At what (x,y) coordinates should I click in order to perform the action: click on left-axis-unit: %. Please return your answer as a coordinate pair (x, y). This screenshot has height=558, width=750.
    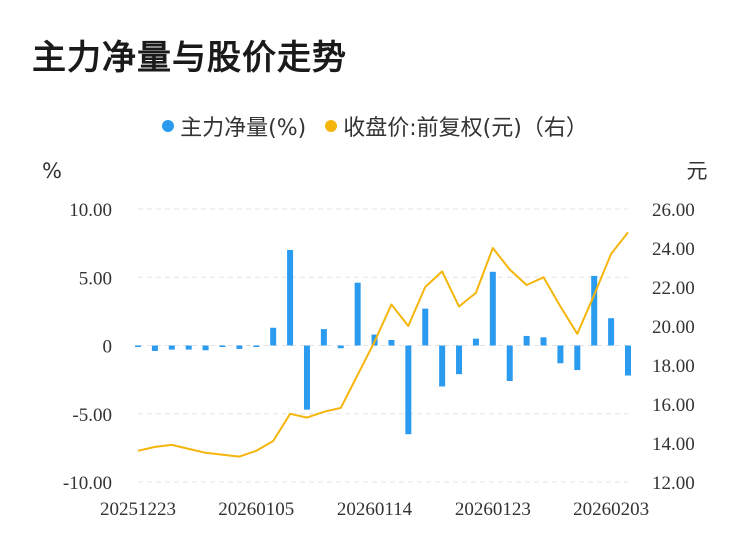
    Looking at the image, I should click on (52, 171).